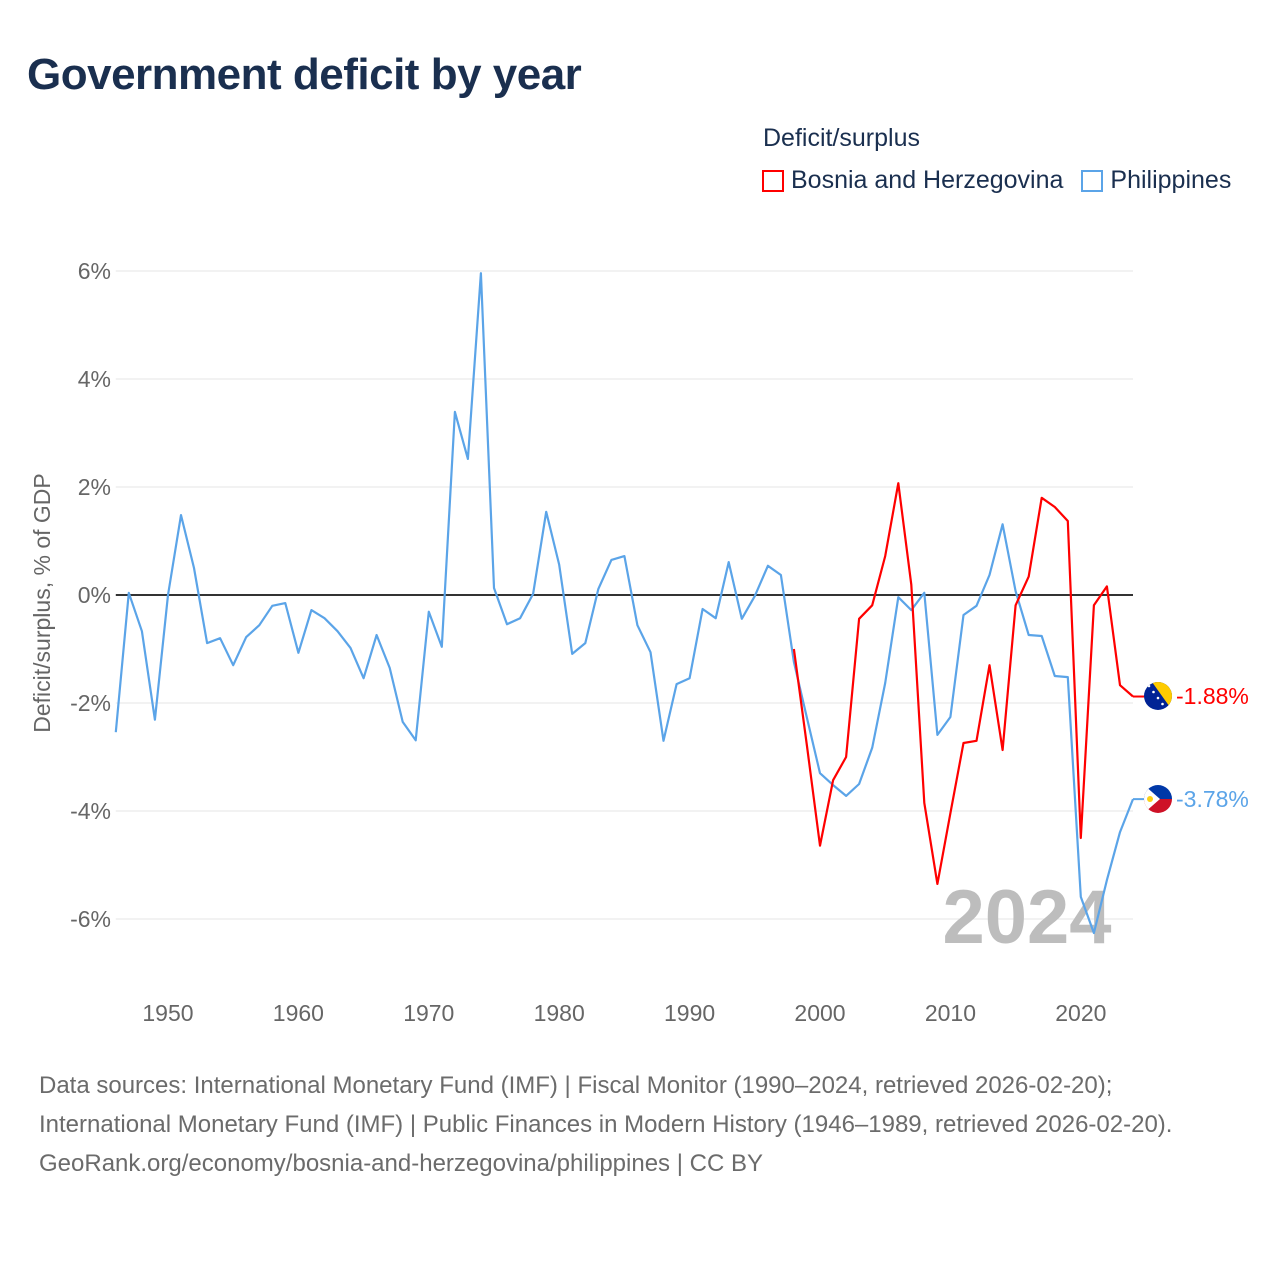  Describe the element at coordinates (94, 379) in the screenshot. I see `y-tick-label: 4%` at that location.